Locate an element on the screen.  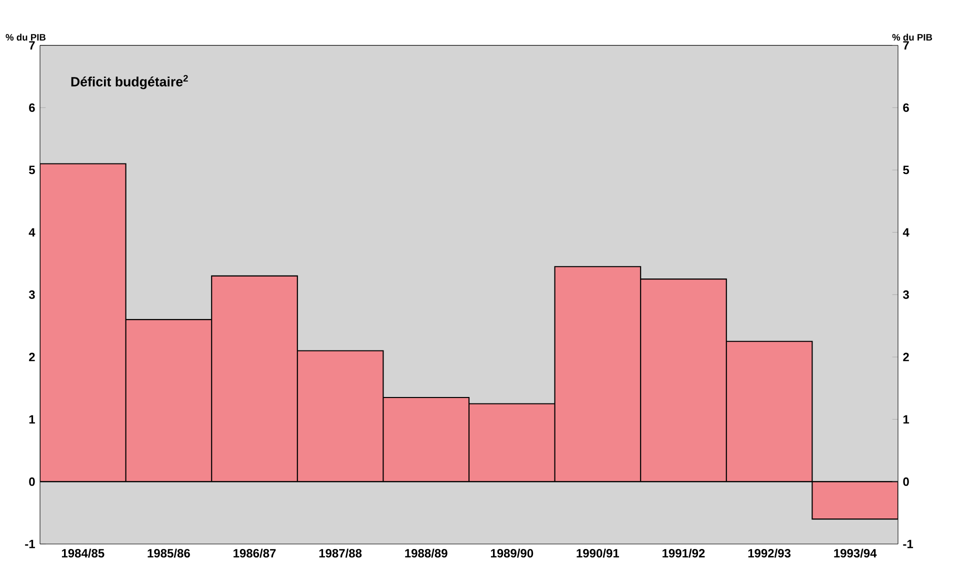
y2-tick-label: 6 is located at coordinates (906, 107).